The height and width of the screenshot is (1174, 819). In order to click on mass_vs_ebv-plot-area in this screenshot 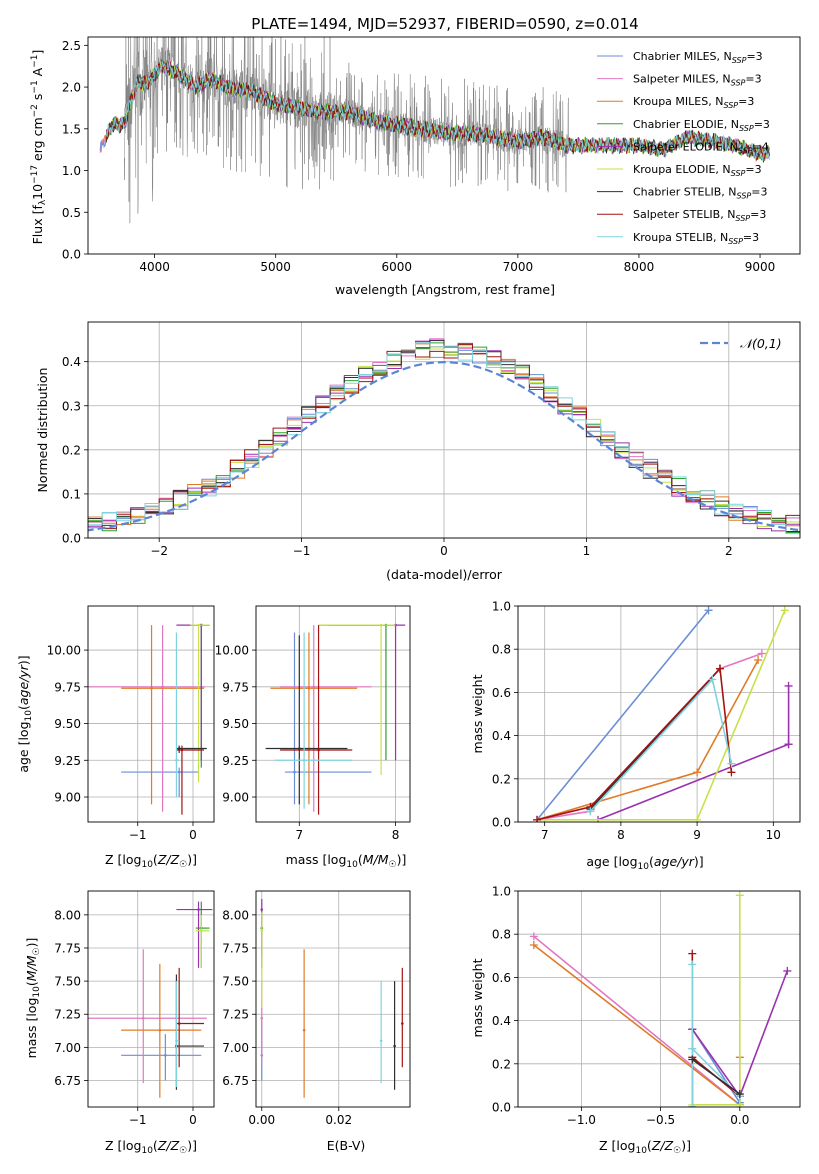, I will do `click(332, 998)`.